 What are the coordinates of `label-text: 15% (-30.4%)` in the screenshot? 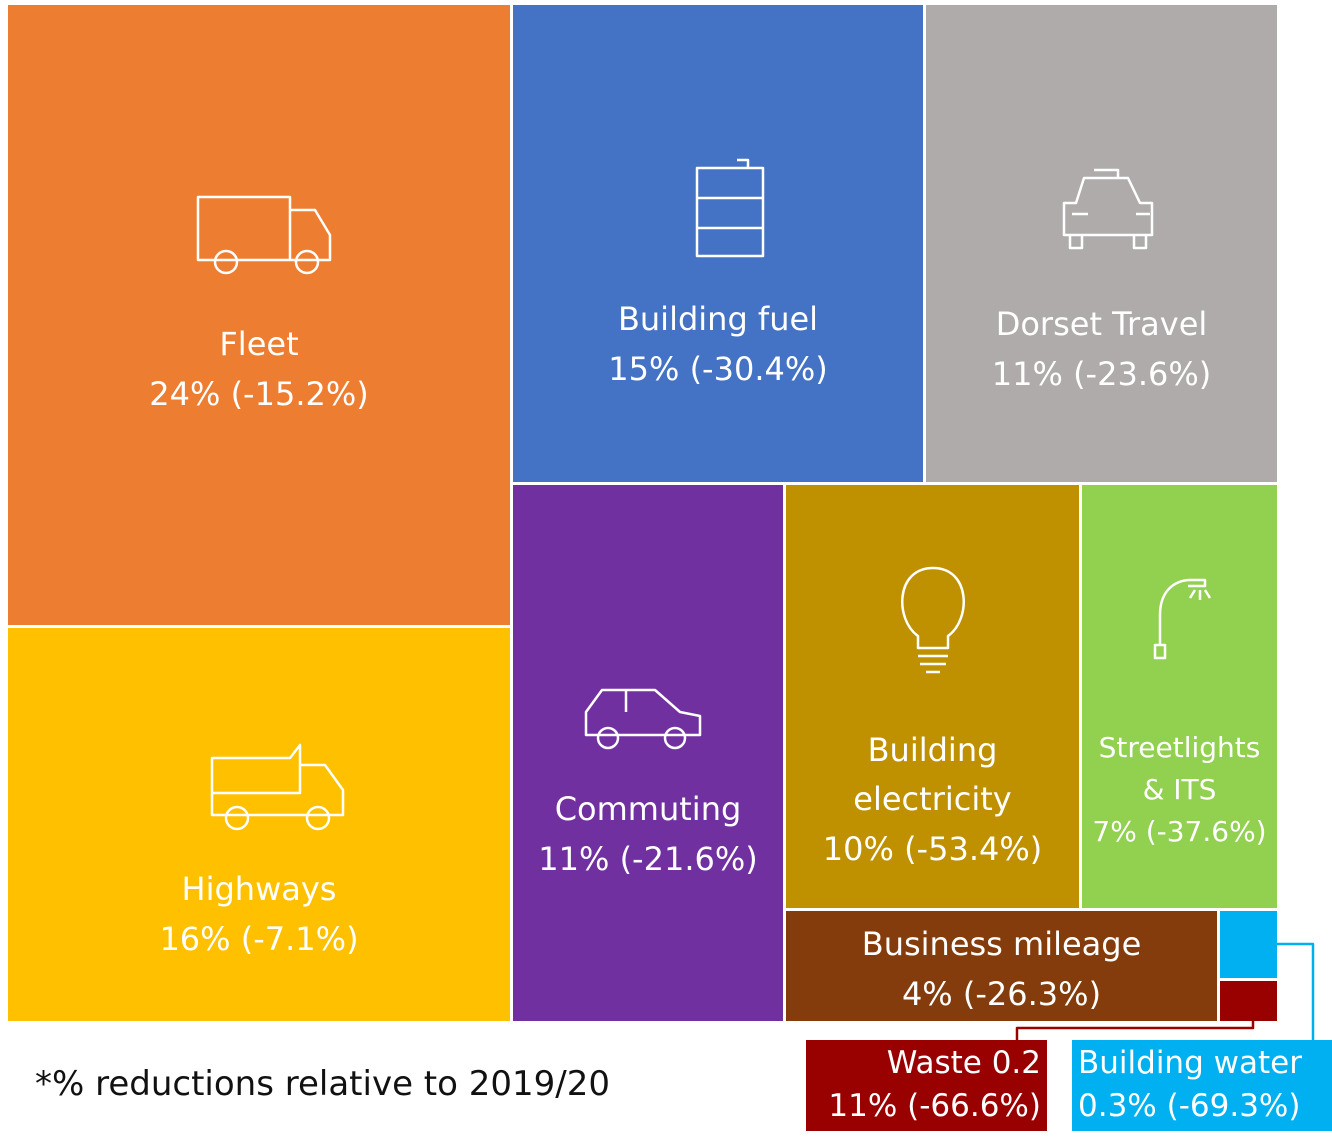 It's located at (718, 369).